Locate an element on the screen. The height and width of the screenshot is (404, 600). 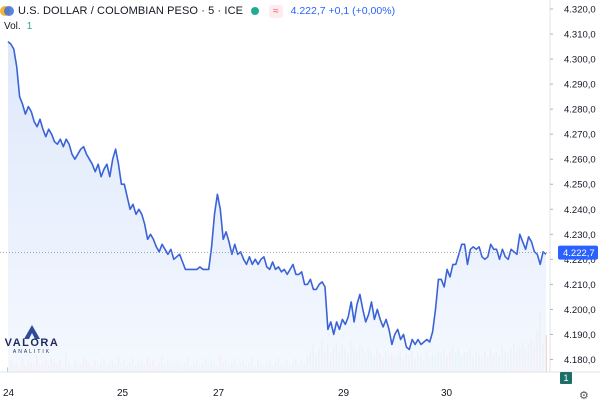
volume-bar is located at coordinates (8, 369).